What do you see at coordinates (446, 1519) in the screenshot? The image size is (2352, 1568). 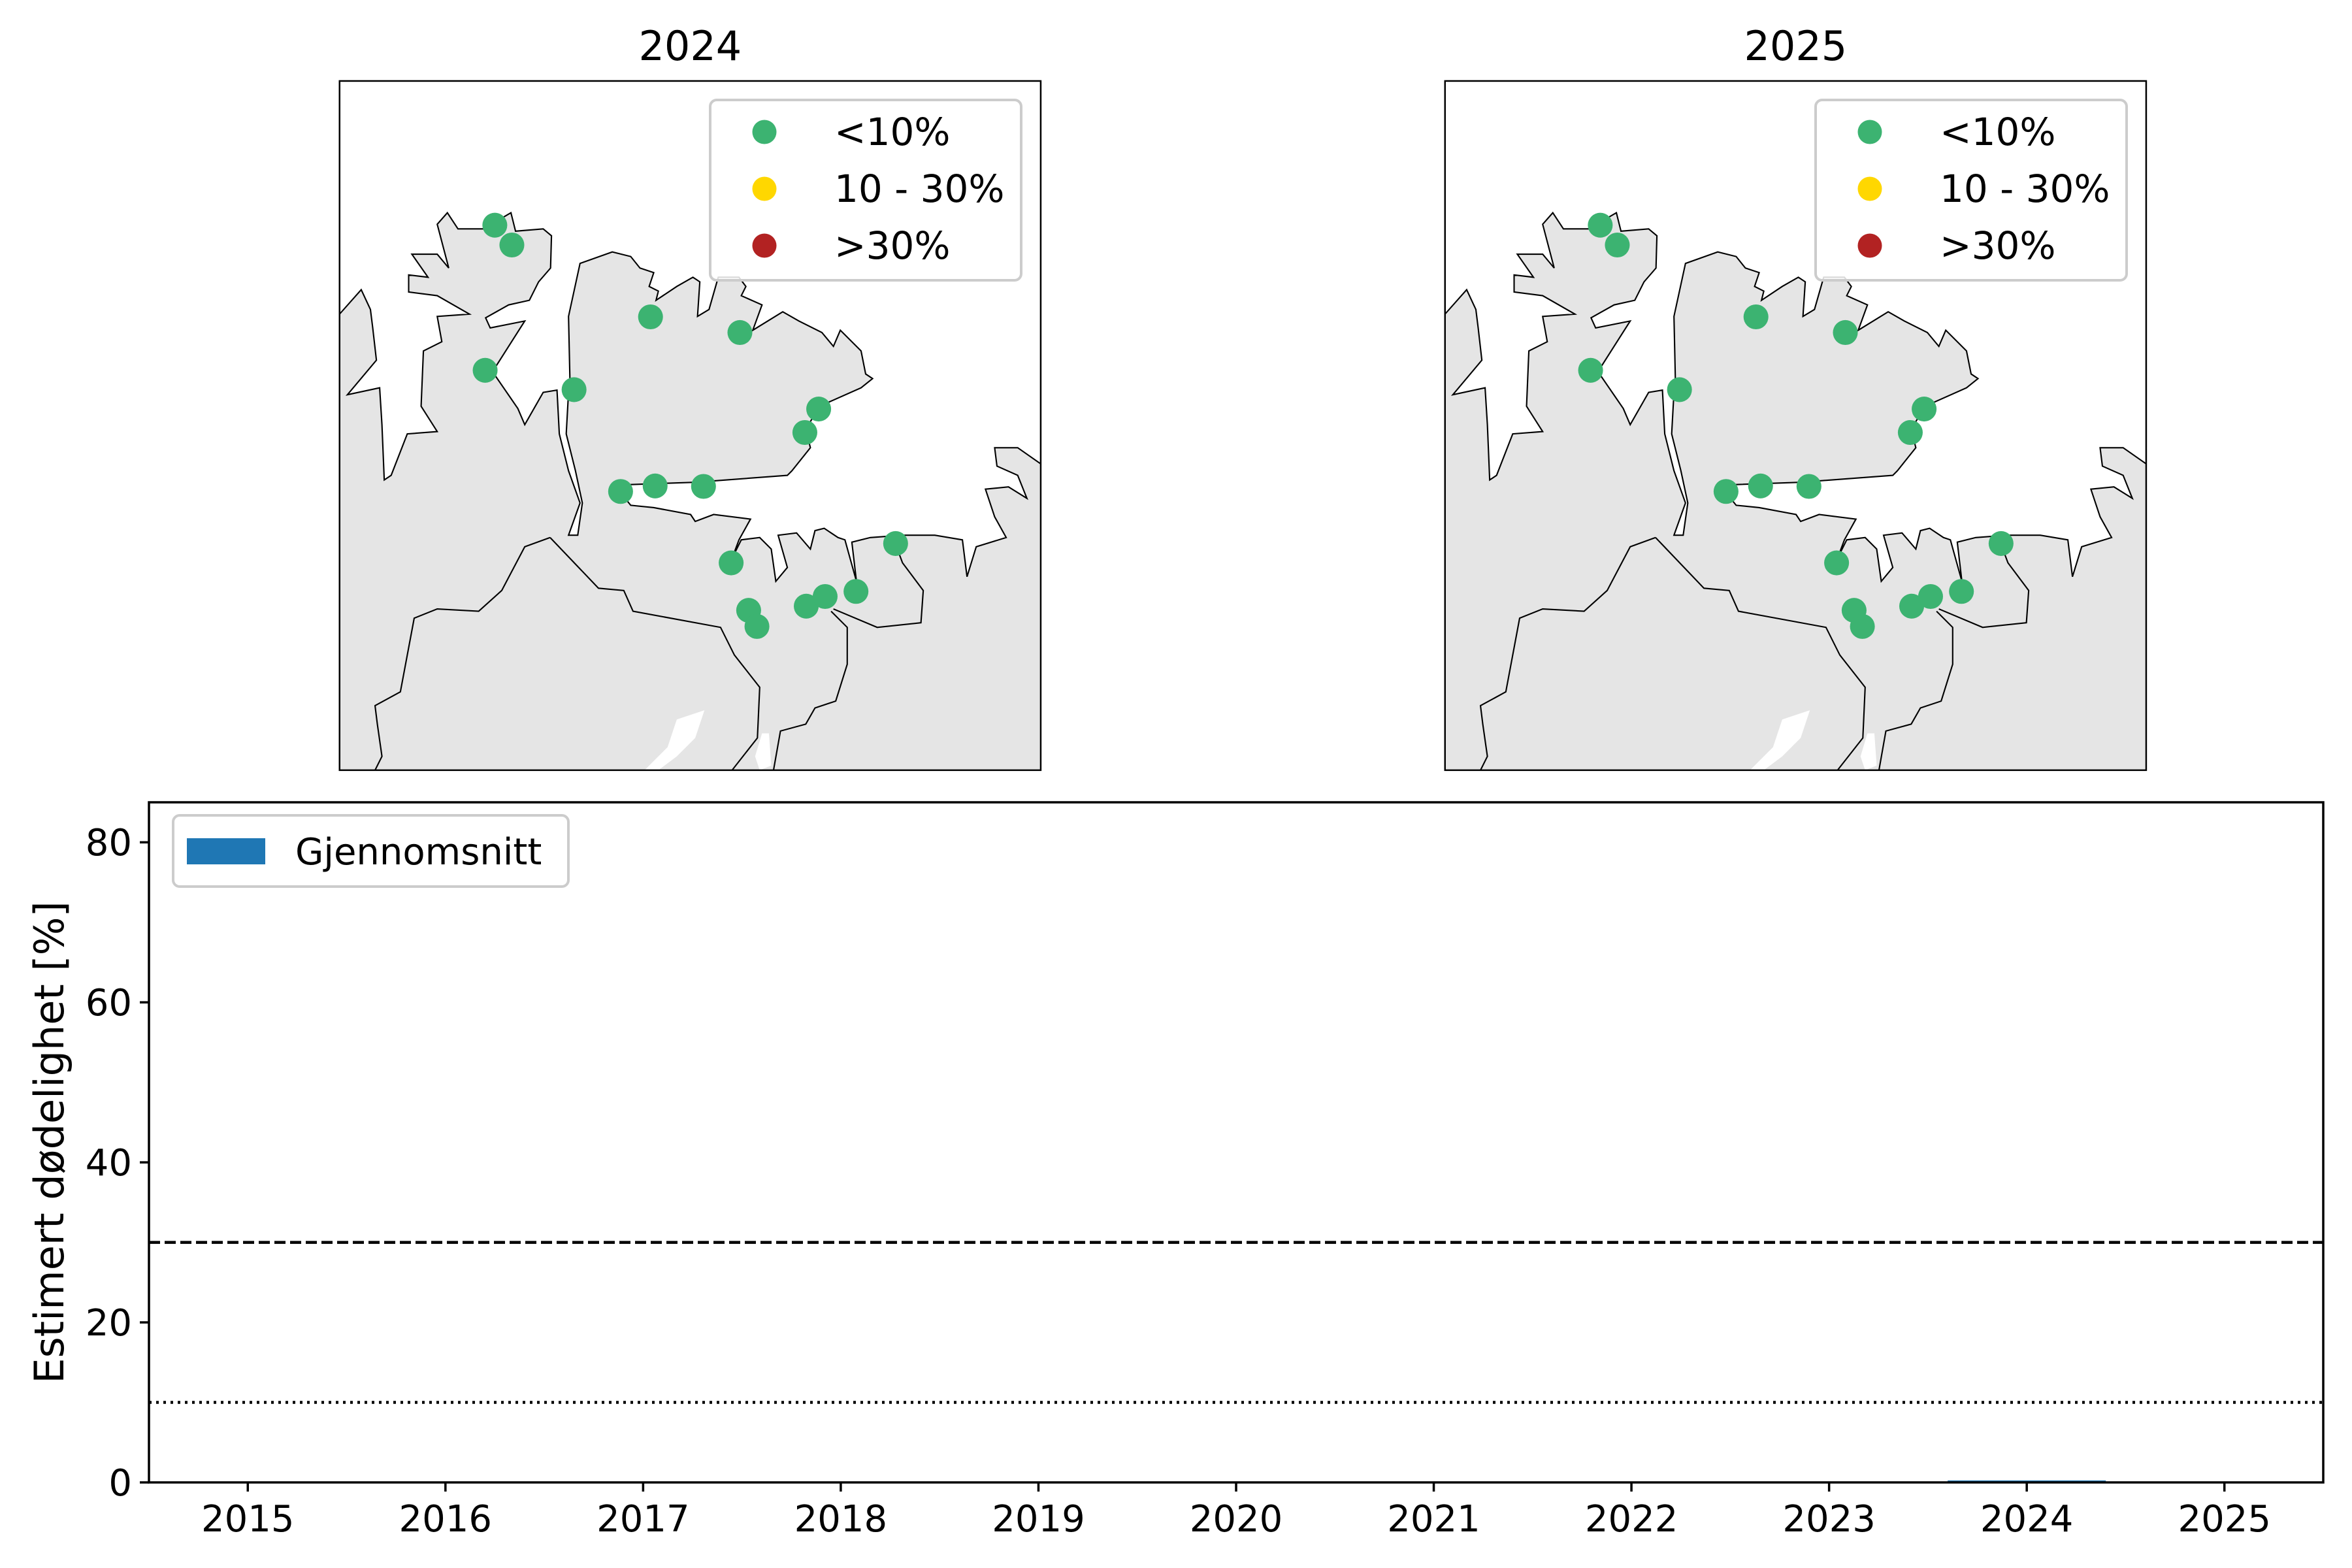 I see `x-tick-label: 2016` at bounding box center [446, 1519].